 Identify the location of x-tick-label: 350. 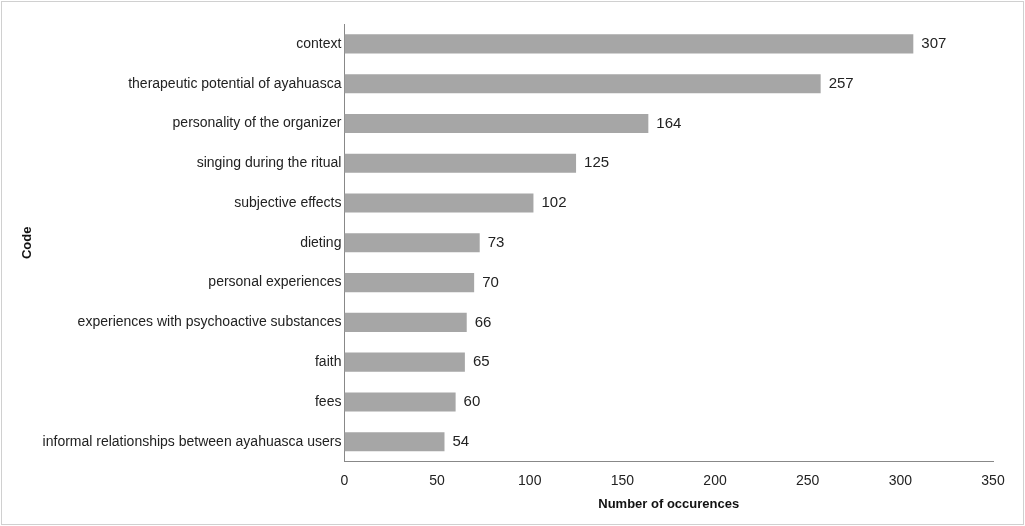
(993, 479).